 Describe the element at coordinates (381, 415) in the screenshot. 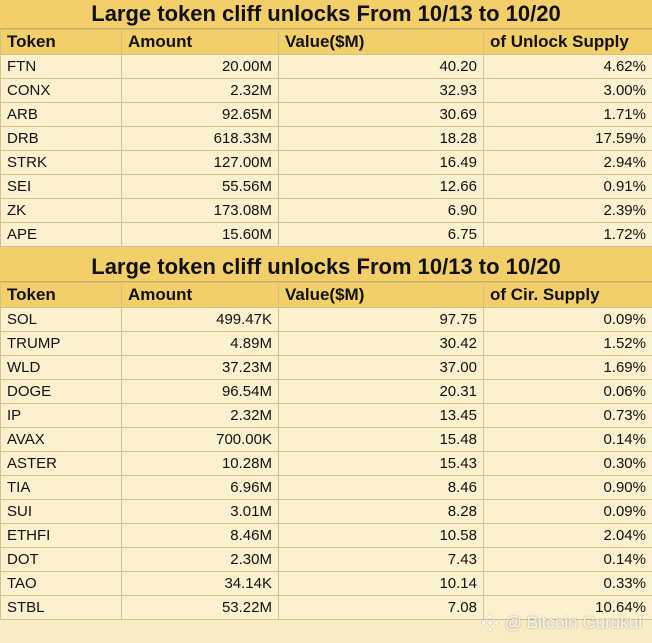

I see `value-cell: 13.45` at that location.